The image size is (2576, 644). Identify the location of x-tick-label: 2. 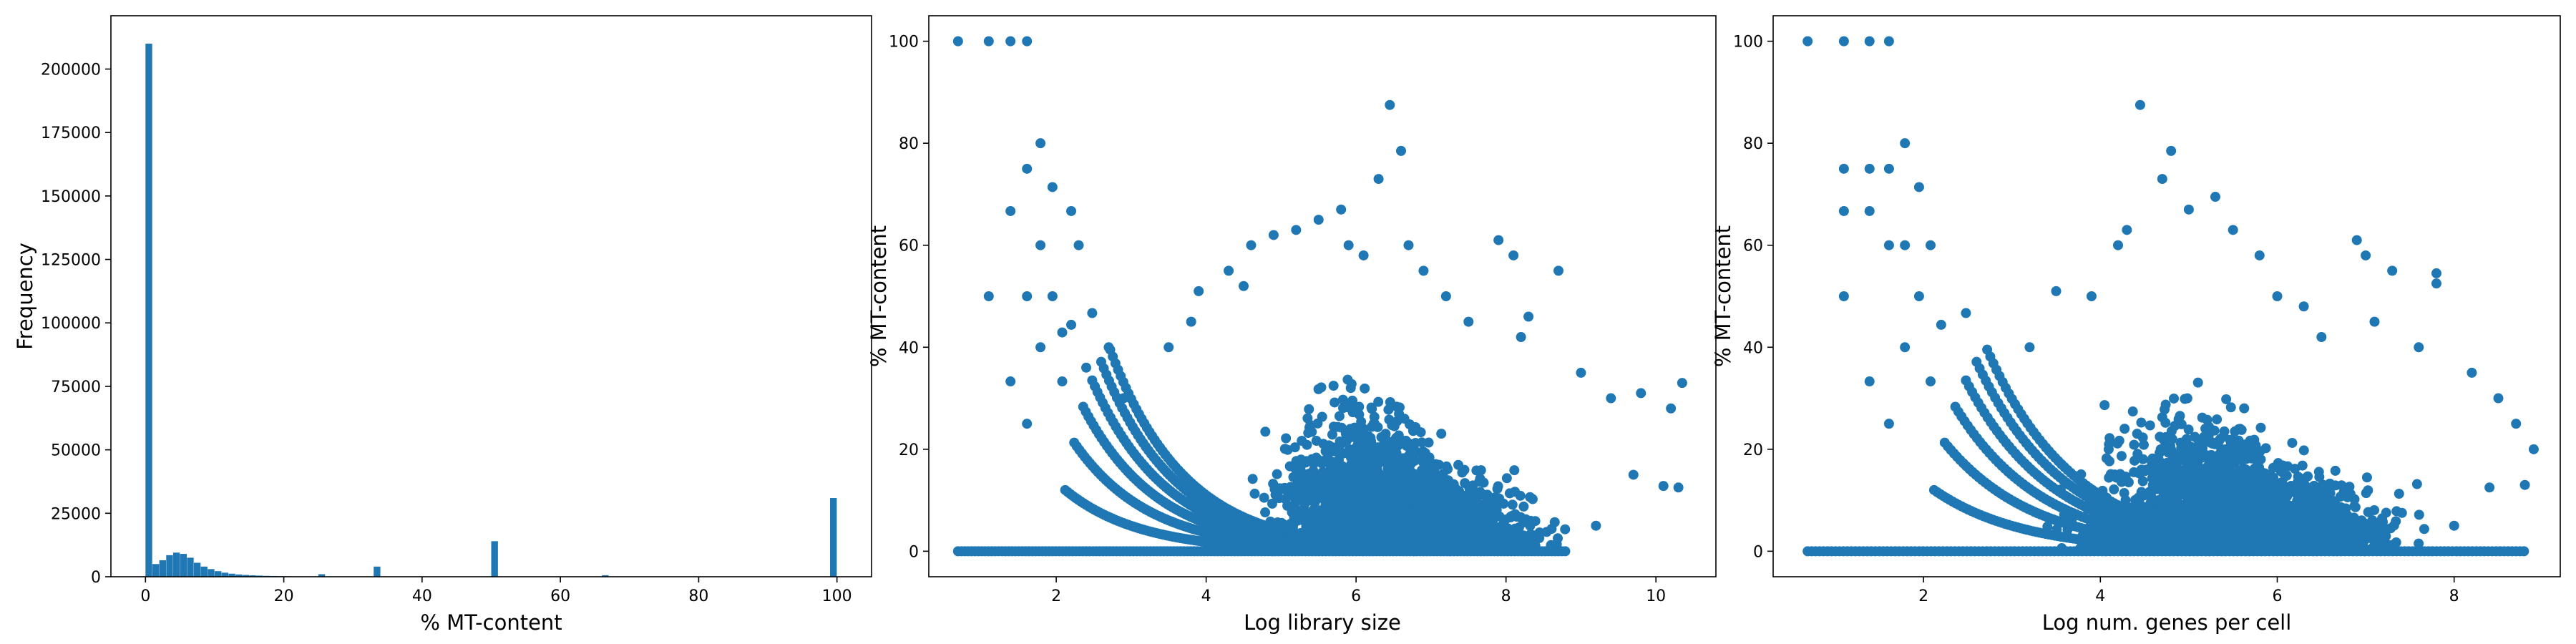
(1056, 596).